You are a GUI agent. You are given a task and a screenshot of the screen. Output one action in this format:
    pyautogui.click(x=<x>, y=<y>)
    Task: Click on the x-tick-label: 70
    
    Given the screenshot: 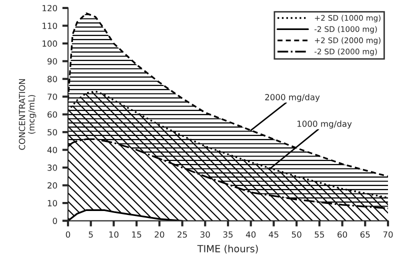 What is the action you would take?
    pyautogui.click(x=388, y=234)
    